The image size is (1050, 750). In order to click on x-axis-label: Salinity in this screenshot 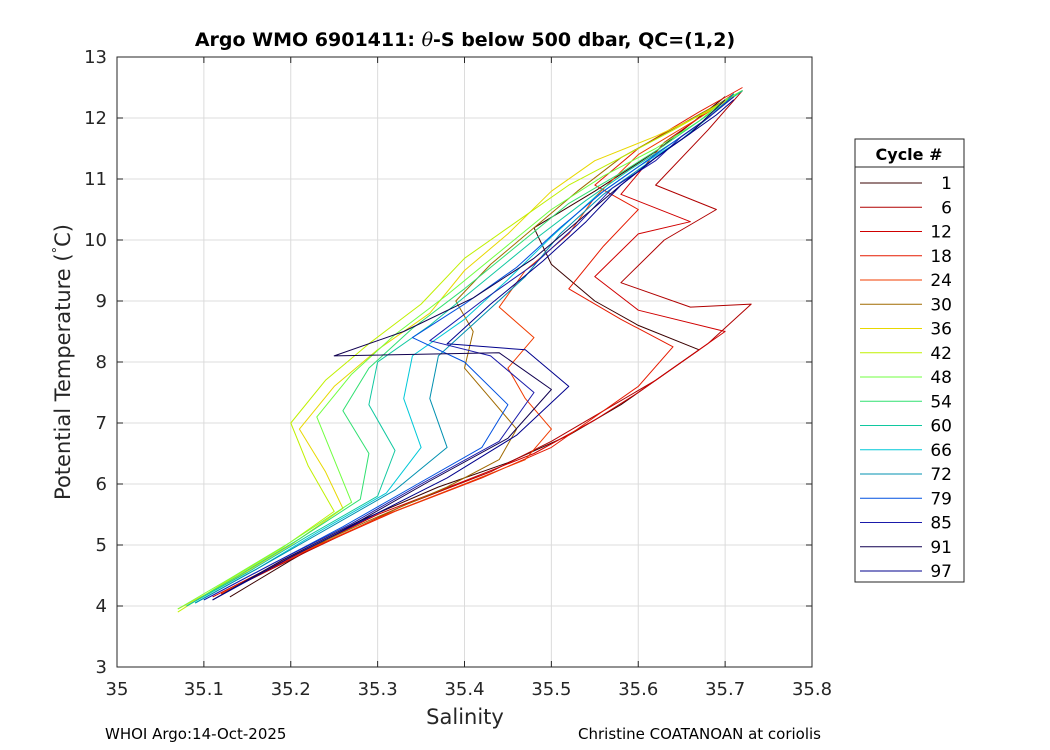, I will do `click(465, 717)`.